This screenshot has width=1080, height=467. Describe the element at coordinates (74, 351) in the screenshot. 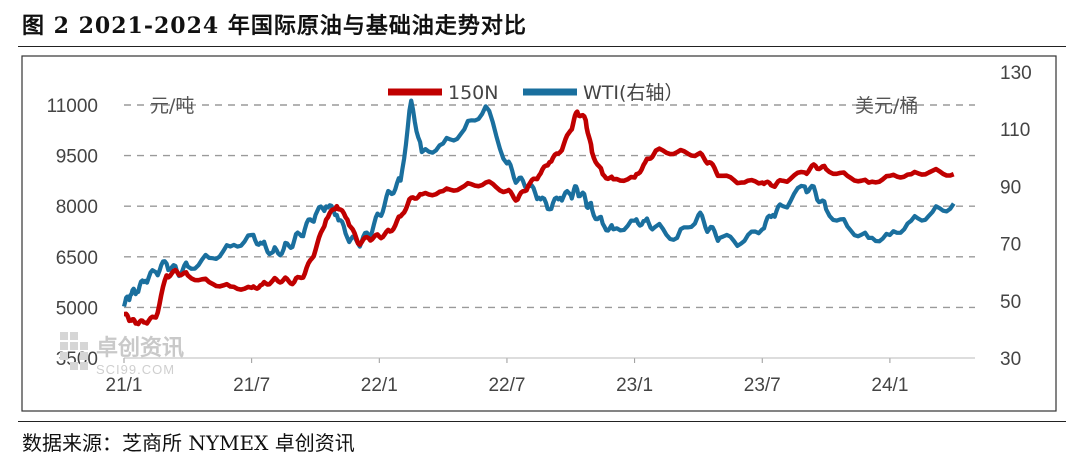

I see `watermark-logo-icon` at that location.